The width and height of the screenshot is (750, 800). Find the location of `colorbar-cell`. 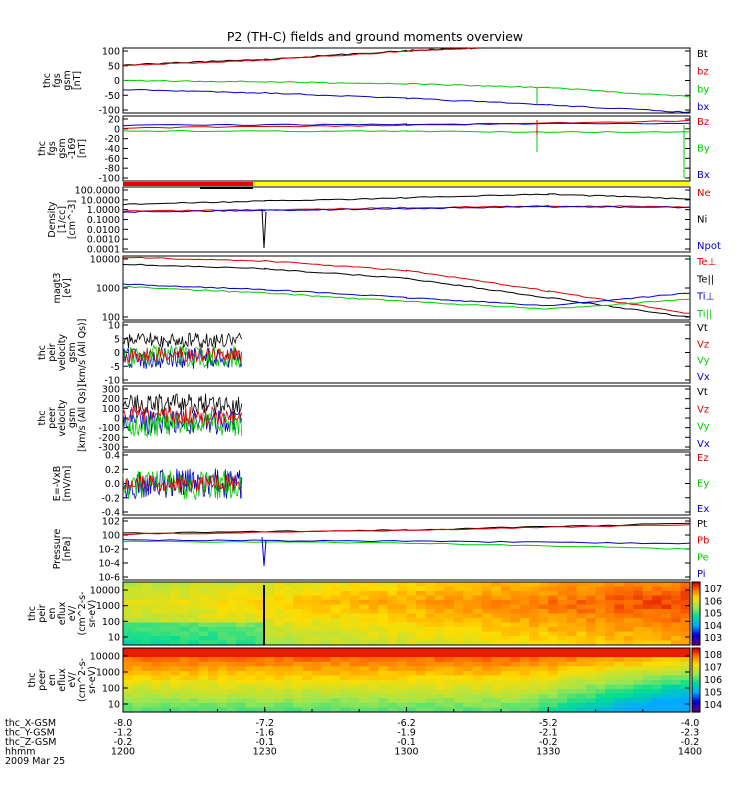

colorbar-cell is located at coordinates (696, 653).